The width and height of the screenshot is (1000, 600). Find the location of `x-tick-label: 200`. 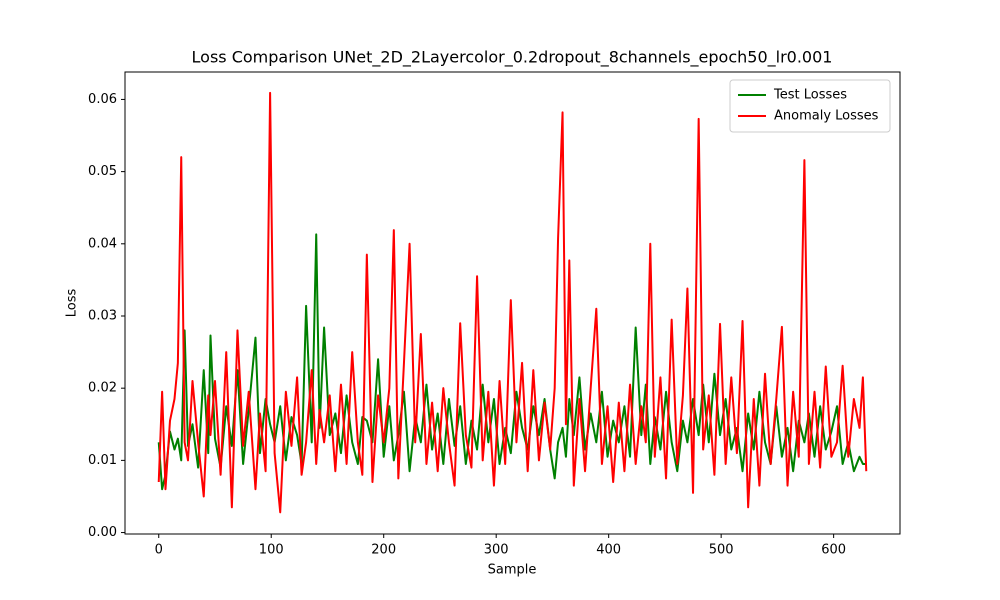

x-tick-label: 200 is located at coordinates (383, 550).